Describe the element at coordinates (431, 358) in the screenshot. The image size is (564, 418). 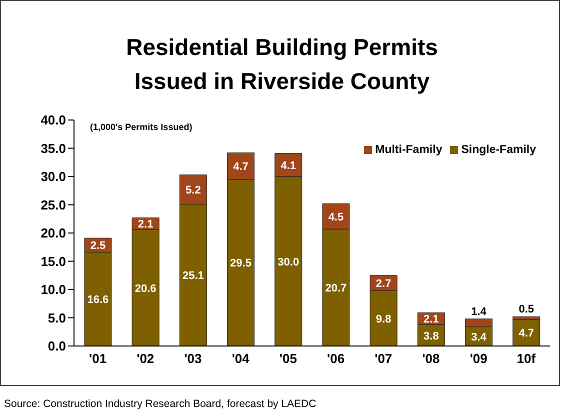
I see `x-tick-label: '08` at that location.